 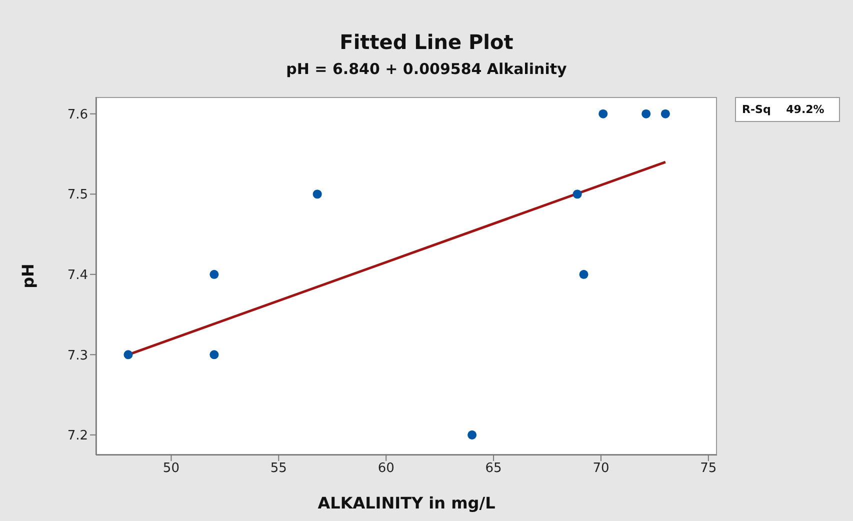 What do you see at coordinates (171, 468) in the screenshot?
I see `x-tick-label: 50` at bounding box center [171, 468].